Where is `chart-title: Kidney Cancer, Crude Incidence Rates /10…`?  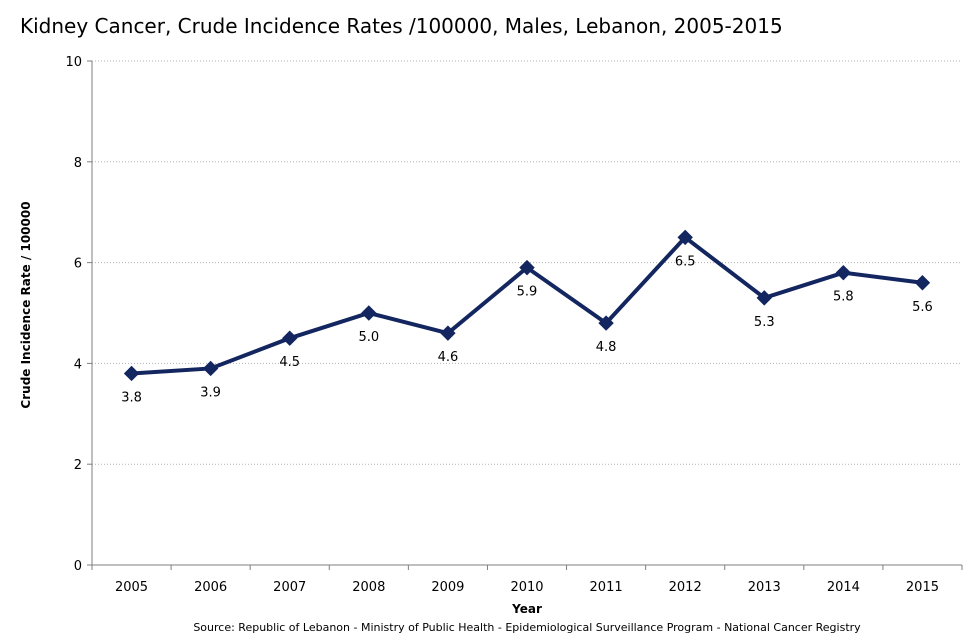 chart-title: Kidney Cancer, Crude Incidence Rates /10… is located at coordinates (401, 26).